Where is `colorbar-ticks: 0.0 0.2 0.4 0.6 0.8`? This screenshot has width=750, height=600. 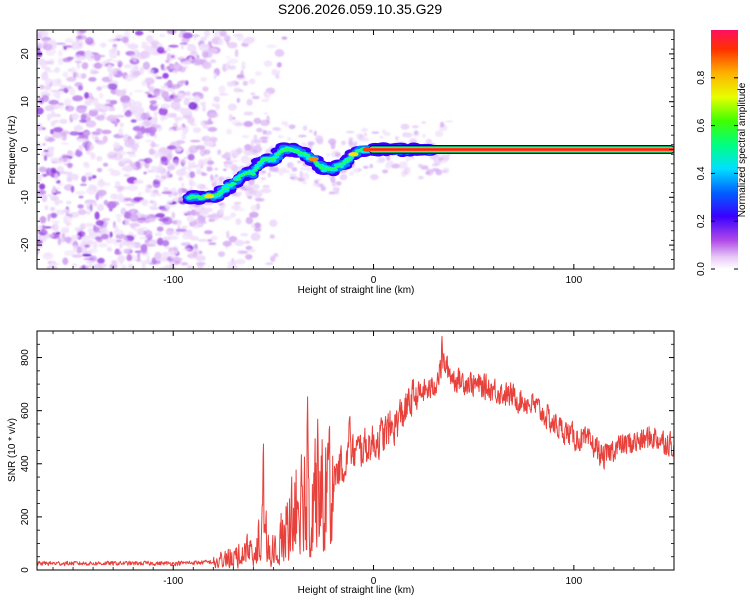 colorbar-ticks: 0.0 0.2 0.4 0.6 0.8 is located at coordinates (717, 173).